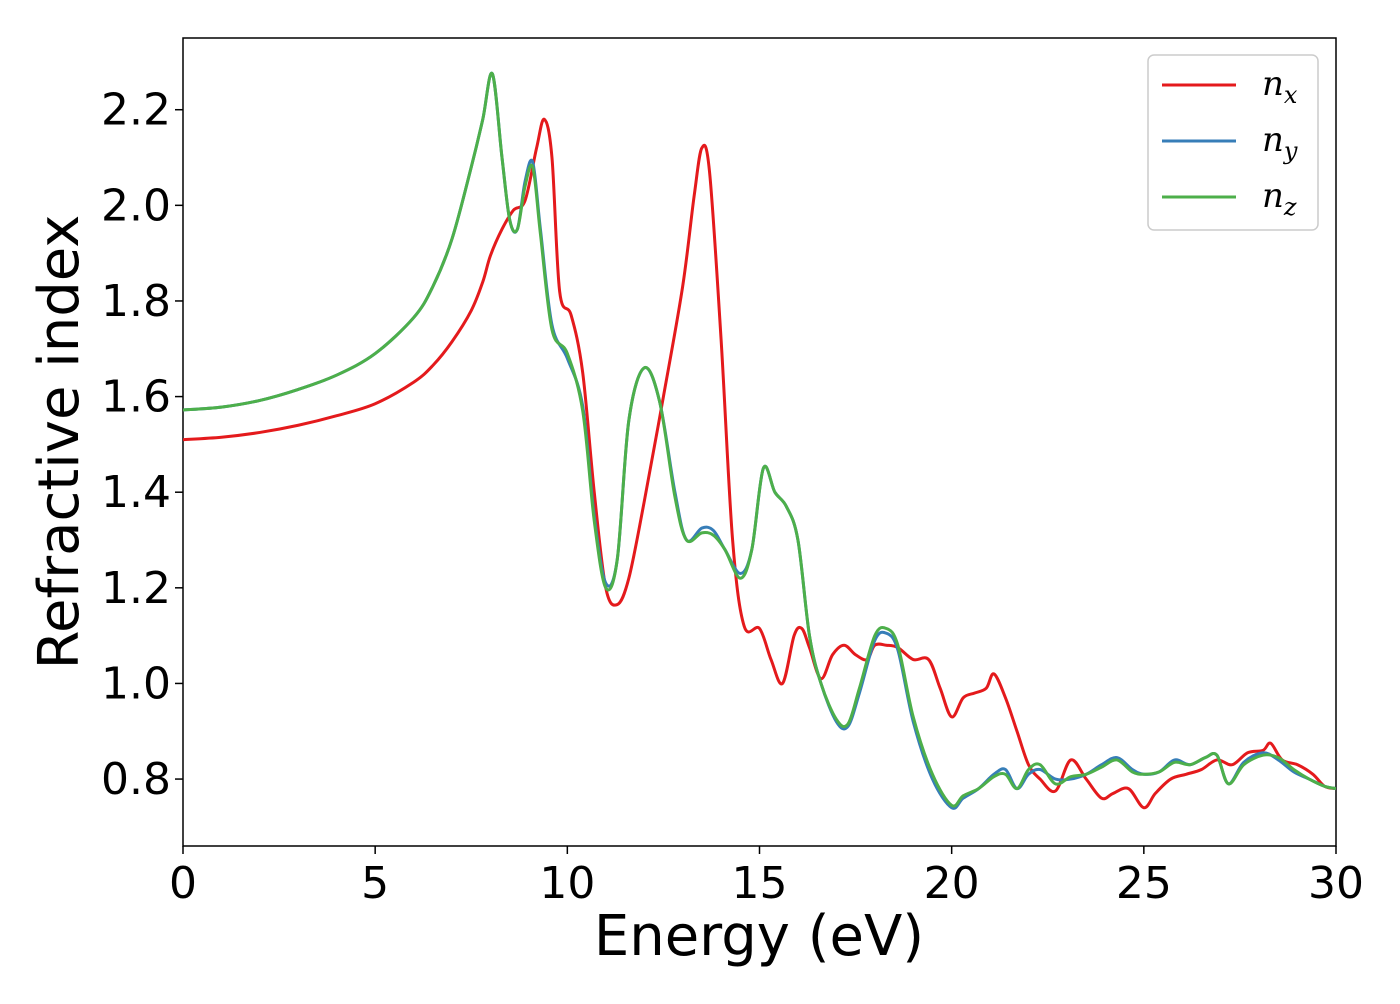  What do you see at coordinates (136, 205) in the screenshot?
I see `y-tick-label: 2.0` at bounding box center [136, 205].